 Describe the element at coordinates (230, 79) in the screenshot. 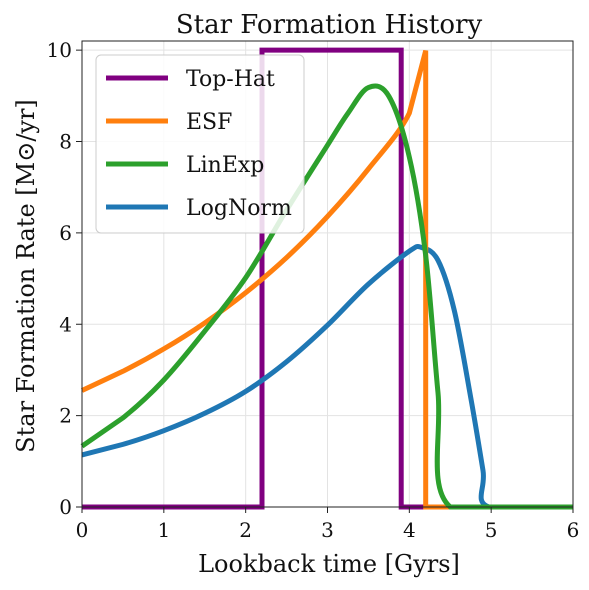

I see `legend-label-top-hat: Top-Hat` at that location.